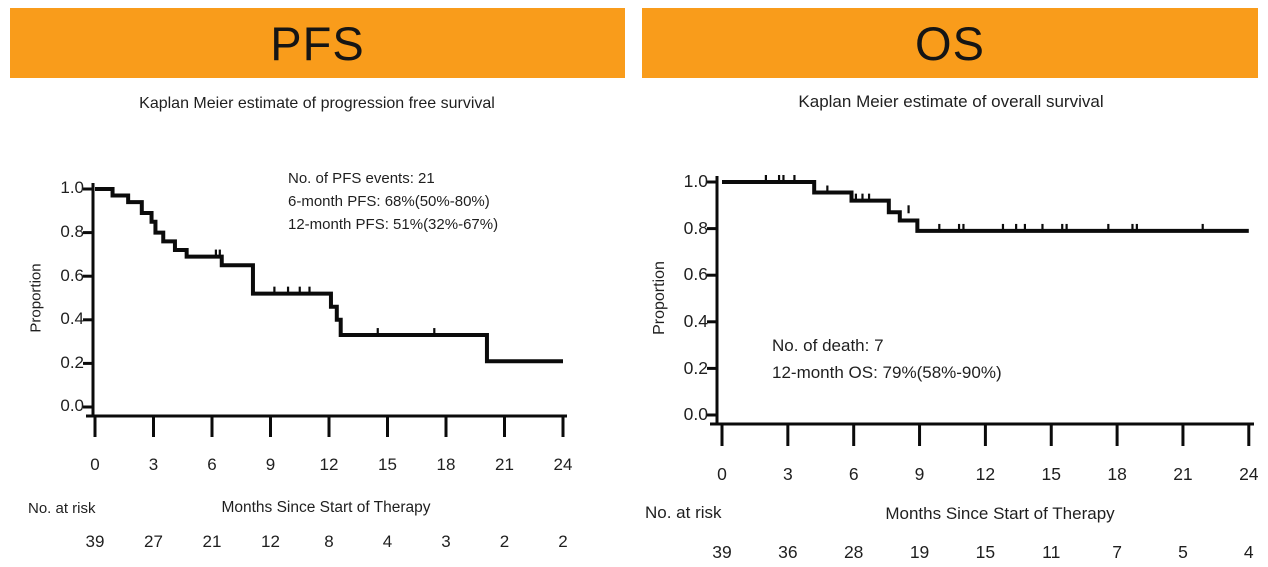  I want to click on pfs-at-risk-count: 4, so click(387, 541).